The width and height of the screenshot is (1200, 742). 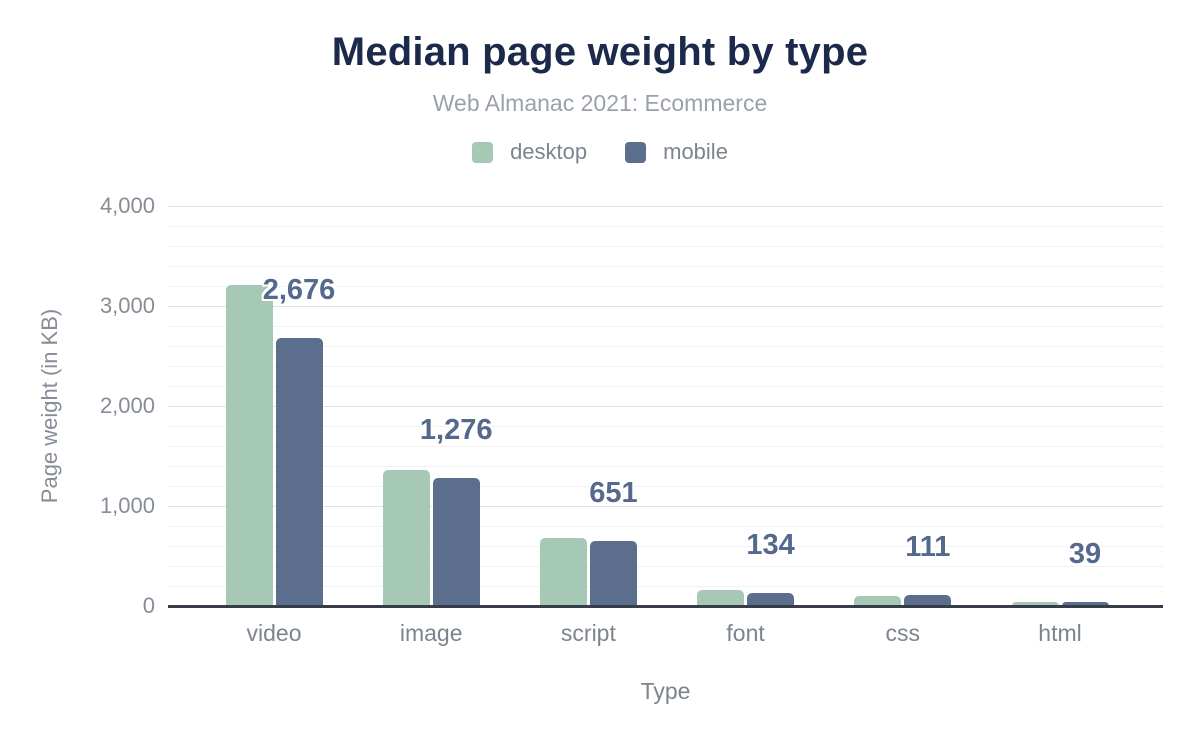 I want to click on x-tick-label-image: image, so click(x=431, y=633).